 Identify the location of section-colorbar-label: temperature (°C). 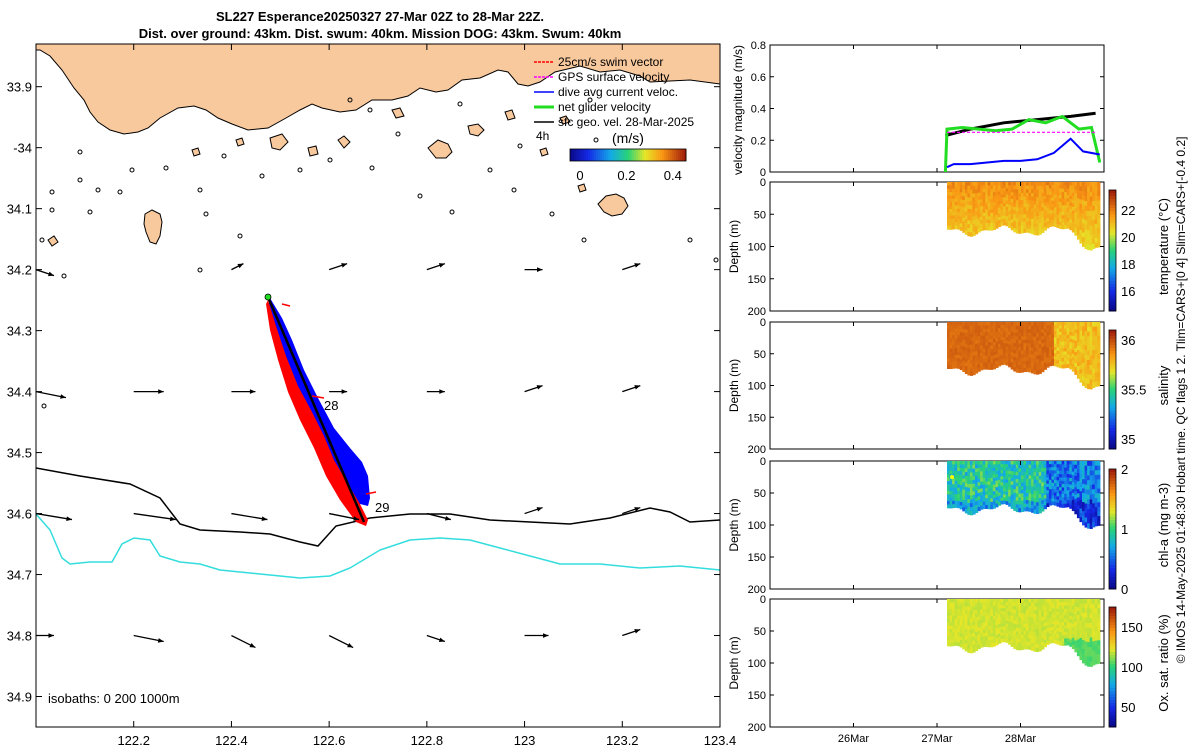
(1163, 246).